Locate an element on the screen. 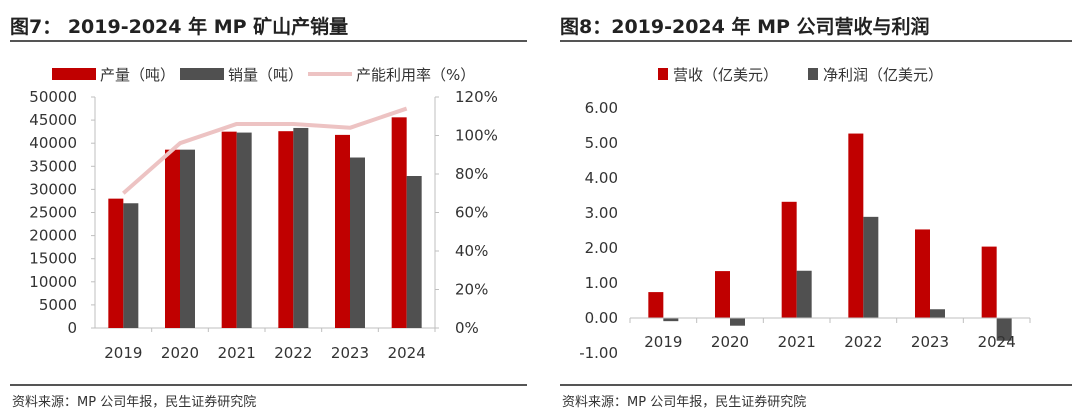 The height and width of the screenshot is (419, 1080). y-right-tick-label: 60% is located at coordinates (471, 213).